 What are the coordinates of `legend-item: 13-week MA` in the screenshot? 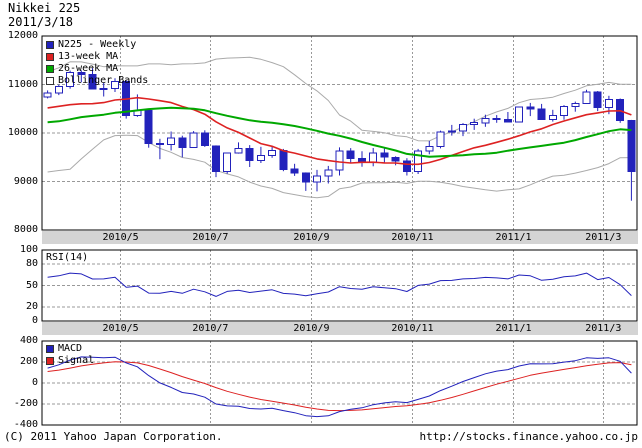 It's located at (97, 56).